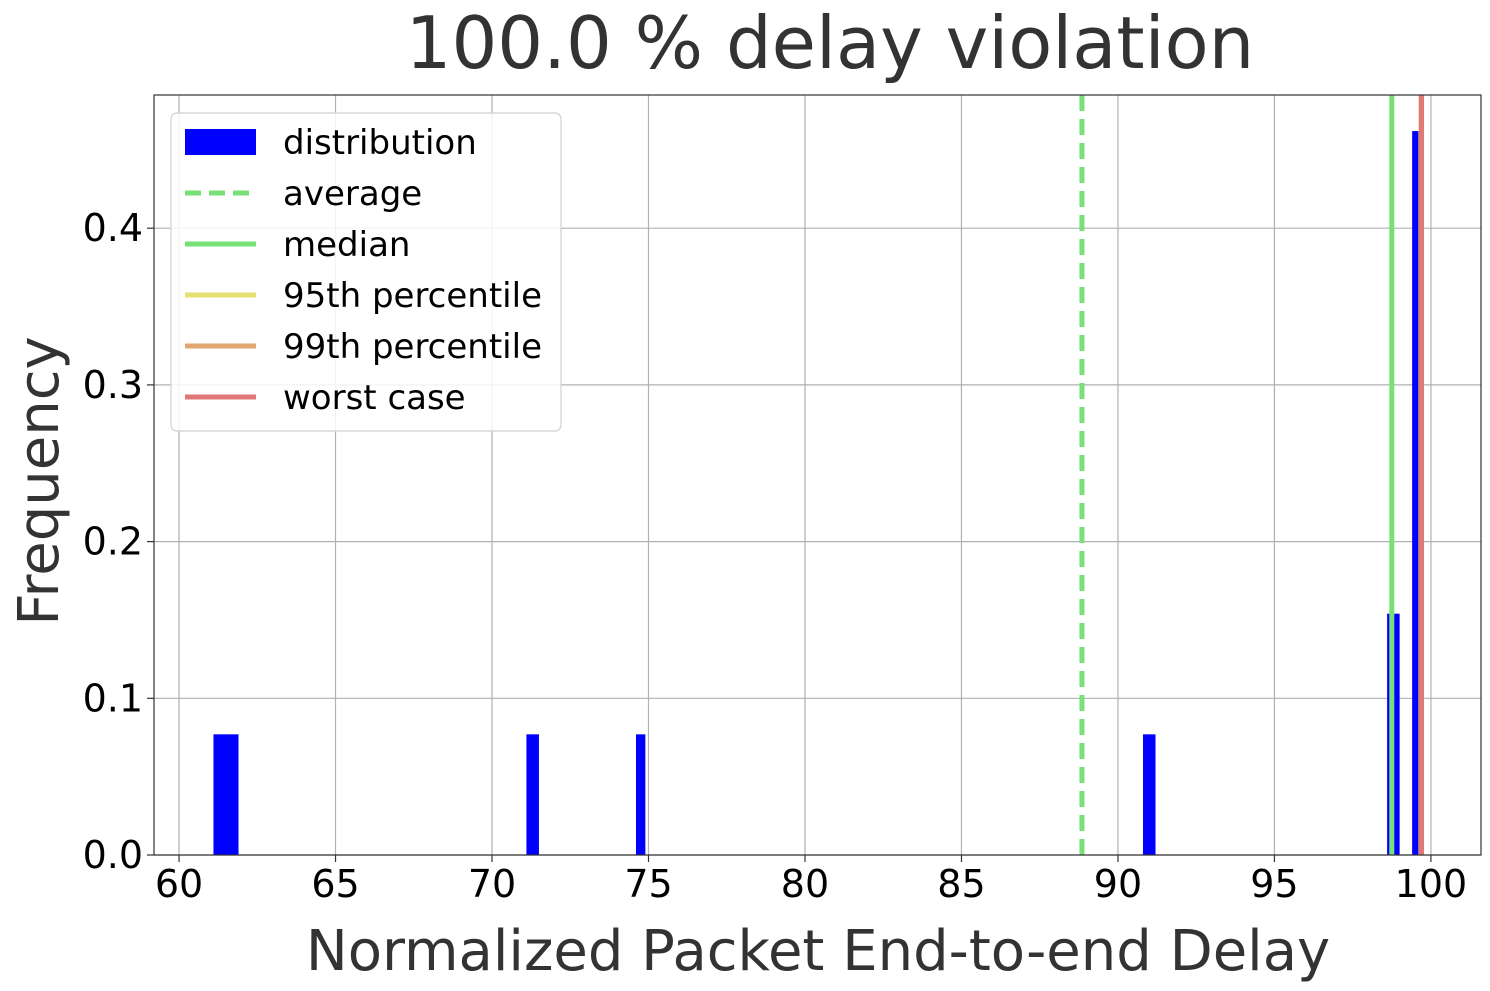 Image resolution: width=1490 pixels, height=991 pixels. What do you see at coordinates (412, 296) in the screenshot?
I see `legend-label: 95th percentile` at bounding box center [412, 296].